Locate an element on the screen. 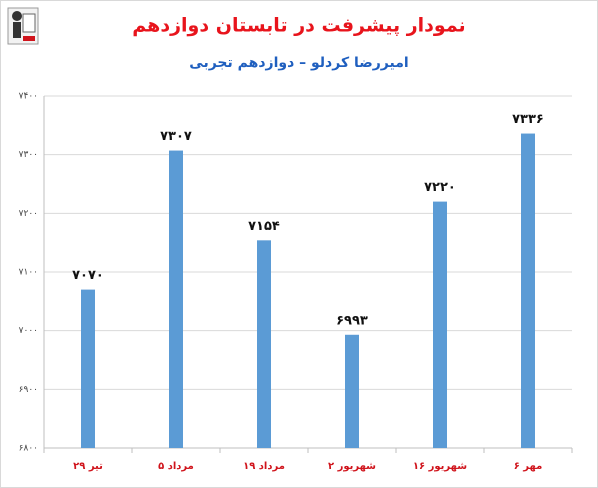 The height and width of the screenshot is (488, 598). y-tick-label: ۷۱۰۰ is located at coordinates (28, 273).